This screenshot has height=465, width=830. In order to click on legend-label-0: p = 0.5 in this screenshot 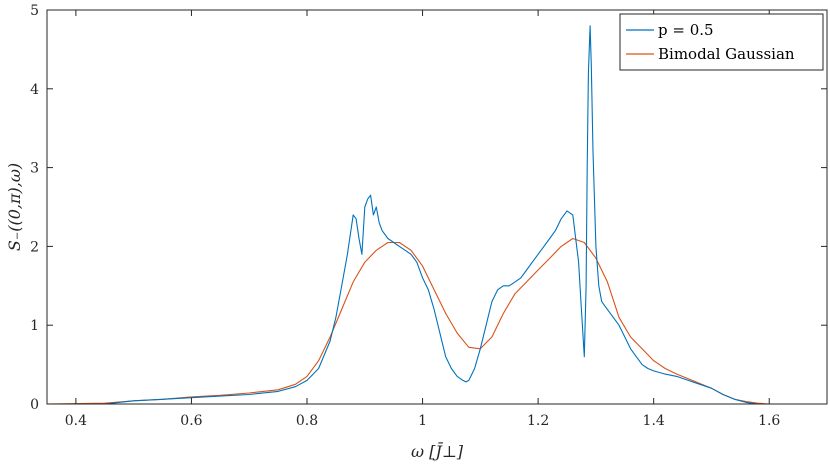, I will do `click(686, 30)`.